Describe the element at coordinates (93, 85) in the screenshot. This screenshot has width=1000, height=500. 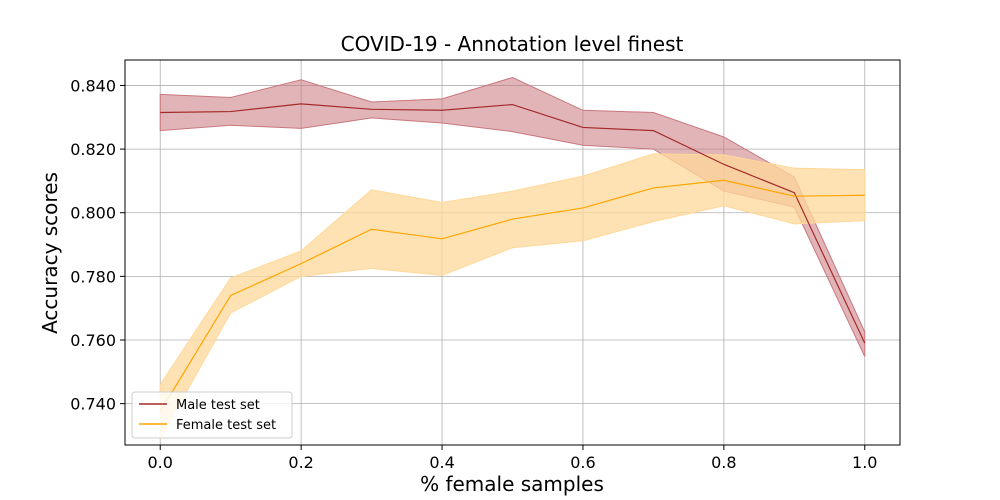
I see `y-tick-label: 0.840` at that location.